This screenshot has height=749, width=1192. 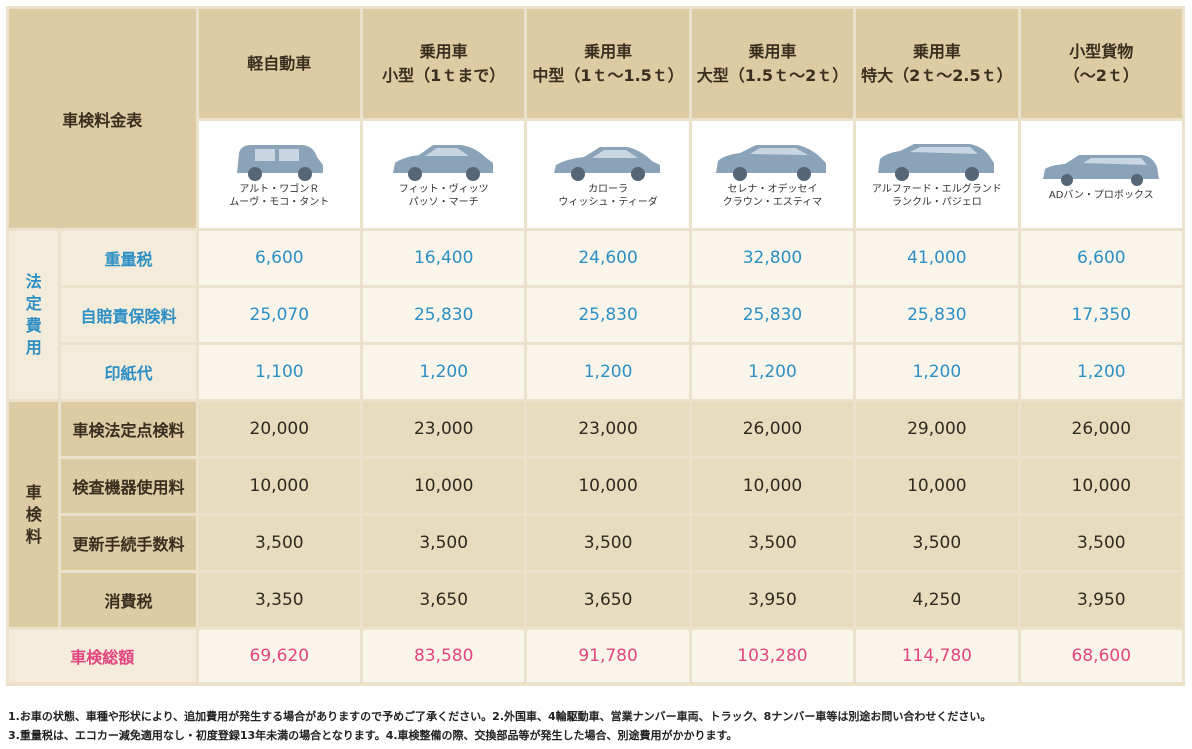 What do you see at coordinates (279, 656) in the screenshot?
I see `total-cell: 69,620` at bounding box center [279, 656].